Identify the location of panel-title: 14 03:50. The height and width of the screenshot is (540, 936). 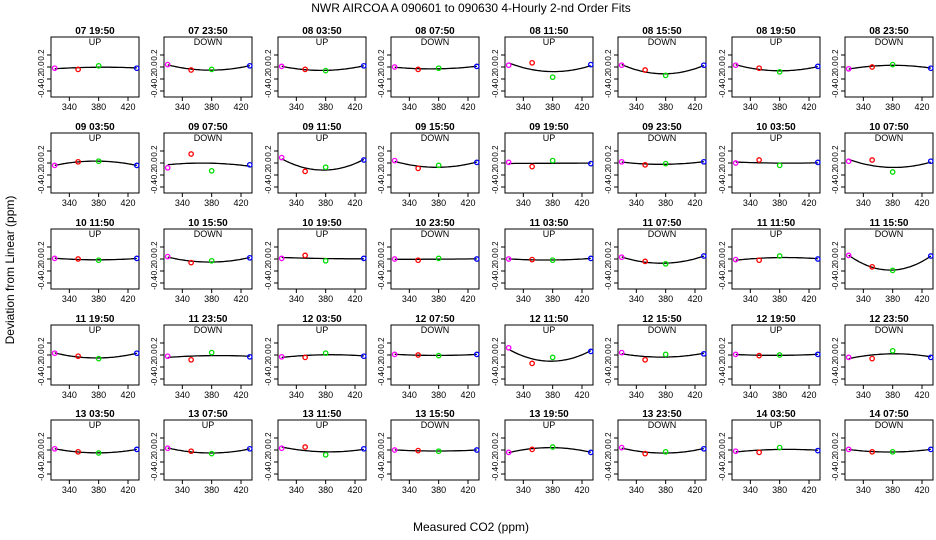
(776, 414).